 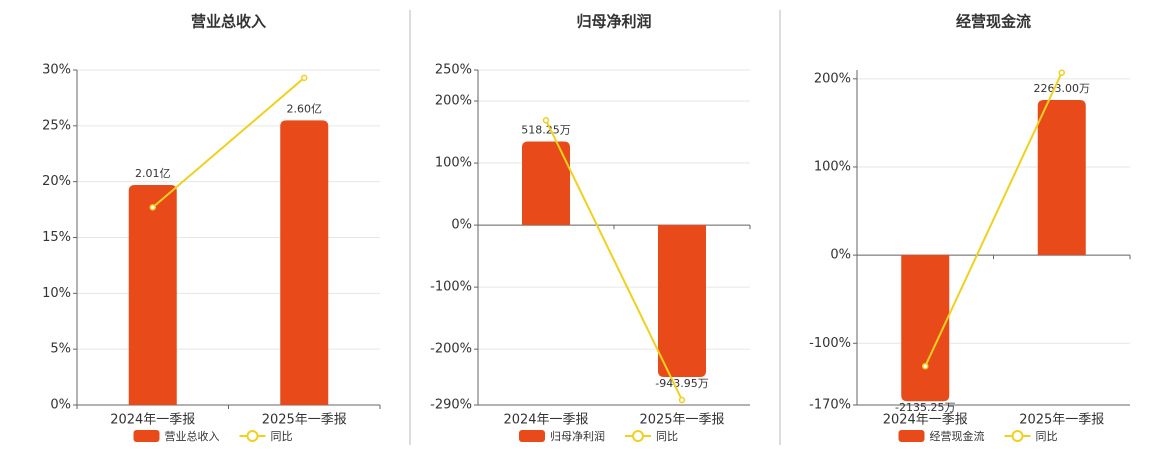 What do you see at coordinates (546, 129) in the screenshot?
I see `data-label: 518.25万` at bounding box center [546, 129].